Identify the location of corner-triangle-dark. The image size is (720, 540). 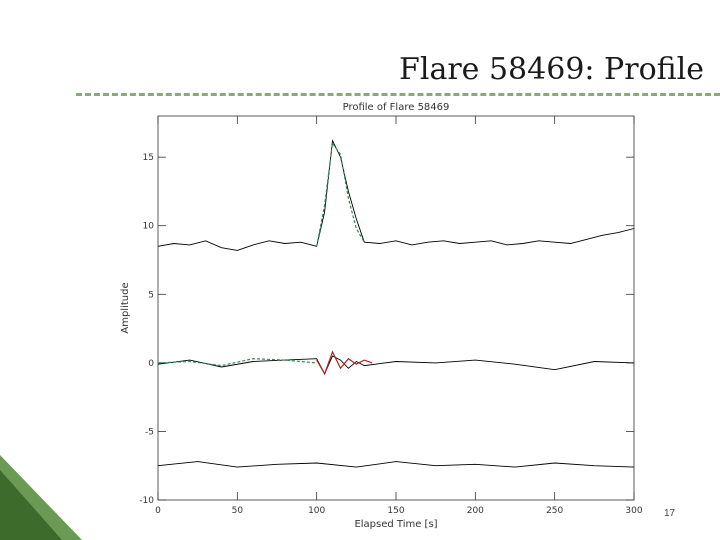
(31, 505).